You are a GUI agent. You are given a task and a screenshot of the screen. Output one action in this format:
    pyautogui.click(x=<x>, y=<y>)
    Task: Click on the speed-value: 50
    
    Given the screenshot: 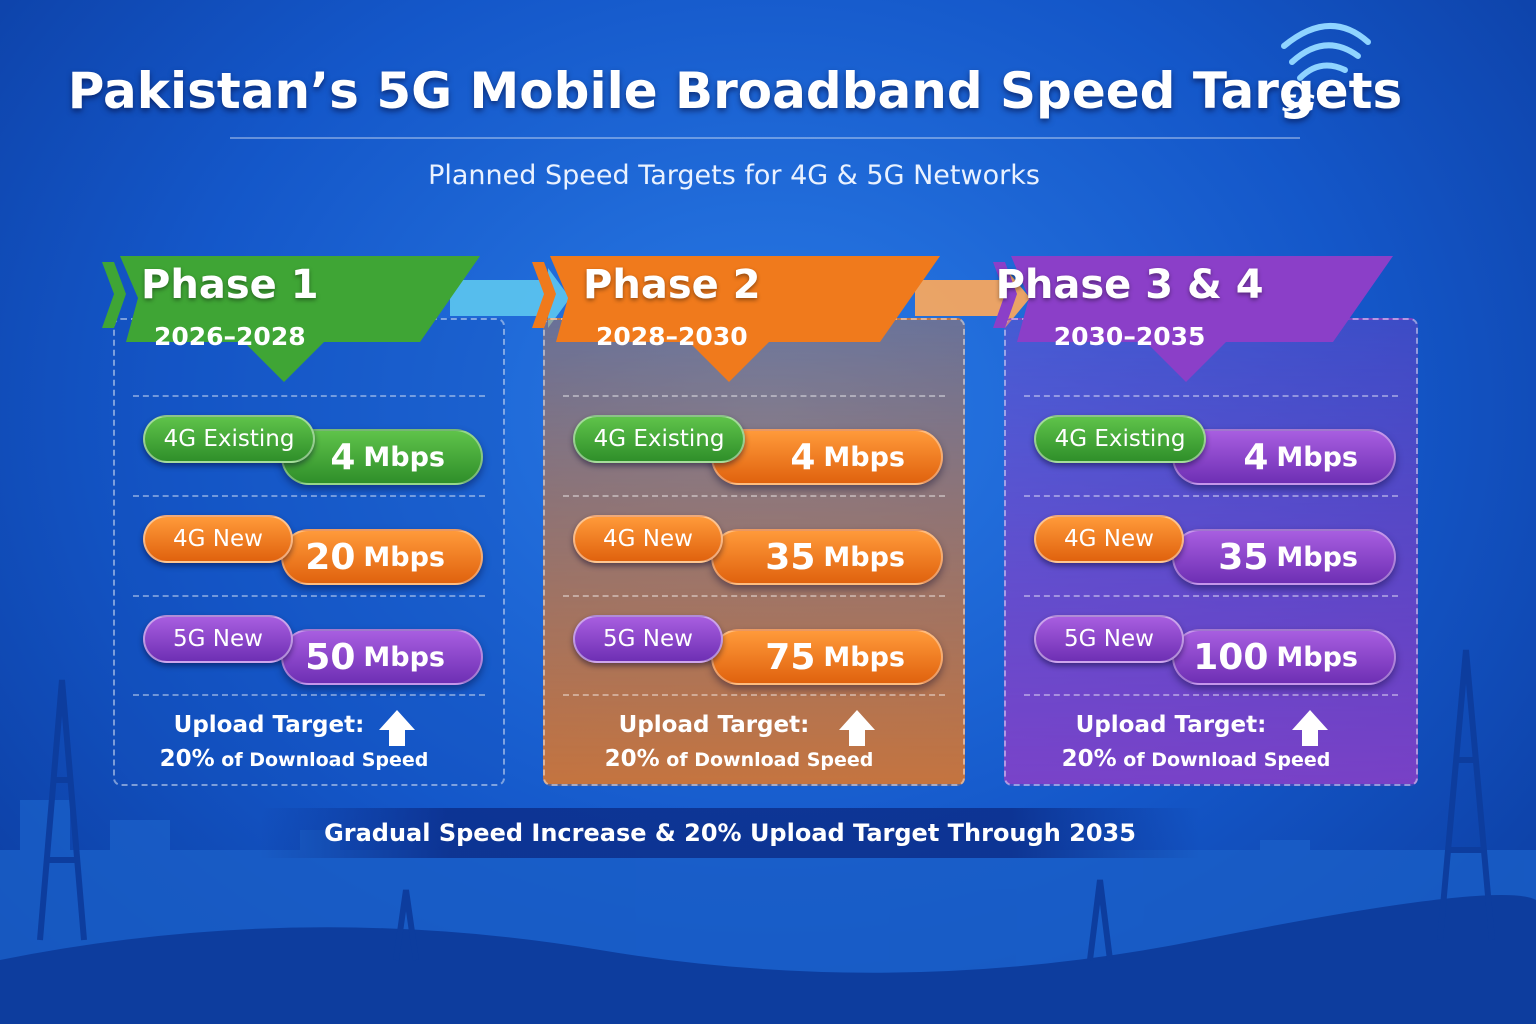 What is the action you would take?
    pyautogui.click(x=330, y=657)
    